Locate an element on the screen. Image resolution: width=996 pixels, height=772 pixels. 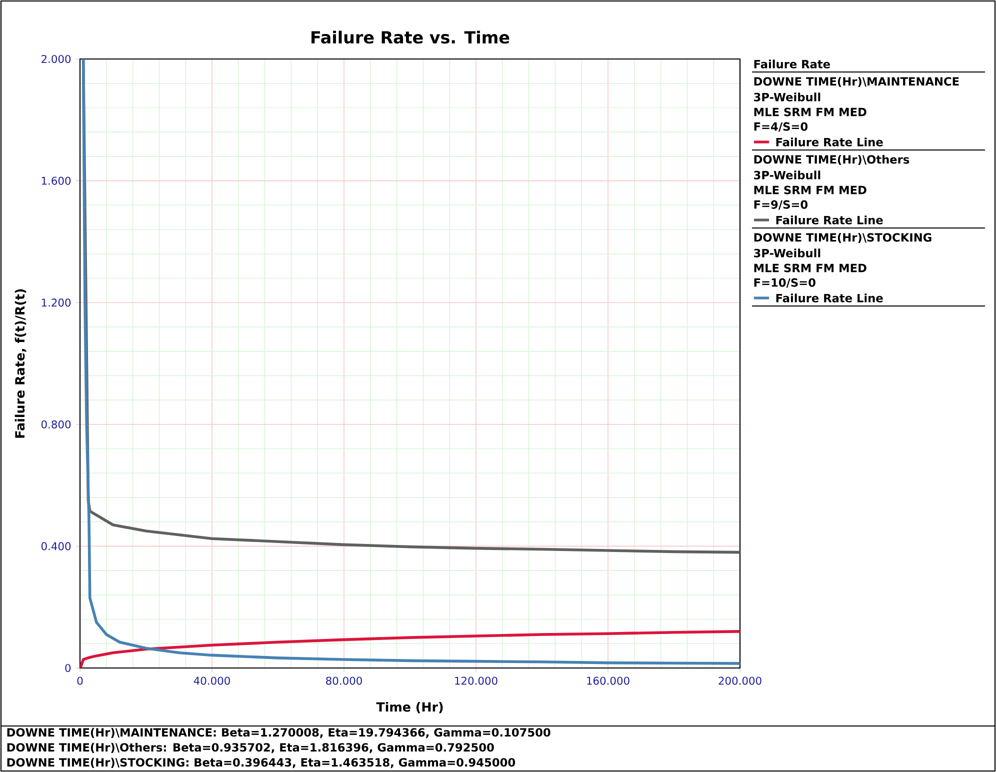
text: DOWNE TIME(Hr)\STOCKING is located at coordinates (843, 238).